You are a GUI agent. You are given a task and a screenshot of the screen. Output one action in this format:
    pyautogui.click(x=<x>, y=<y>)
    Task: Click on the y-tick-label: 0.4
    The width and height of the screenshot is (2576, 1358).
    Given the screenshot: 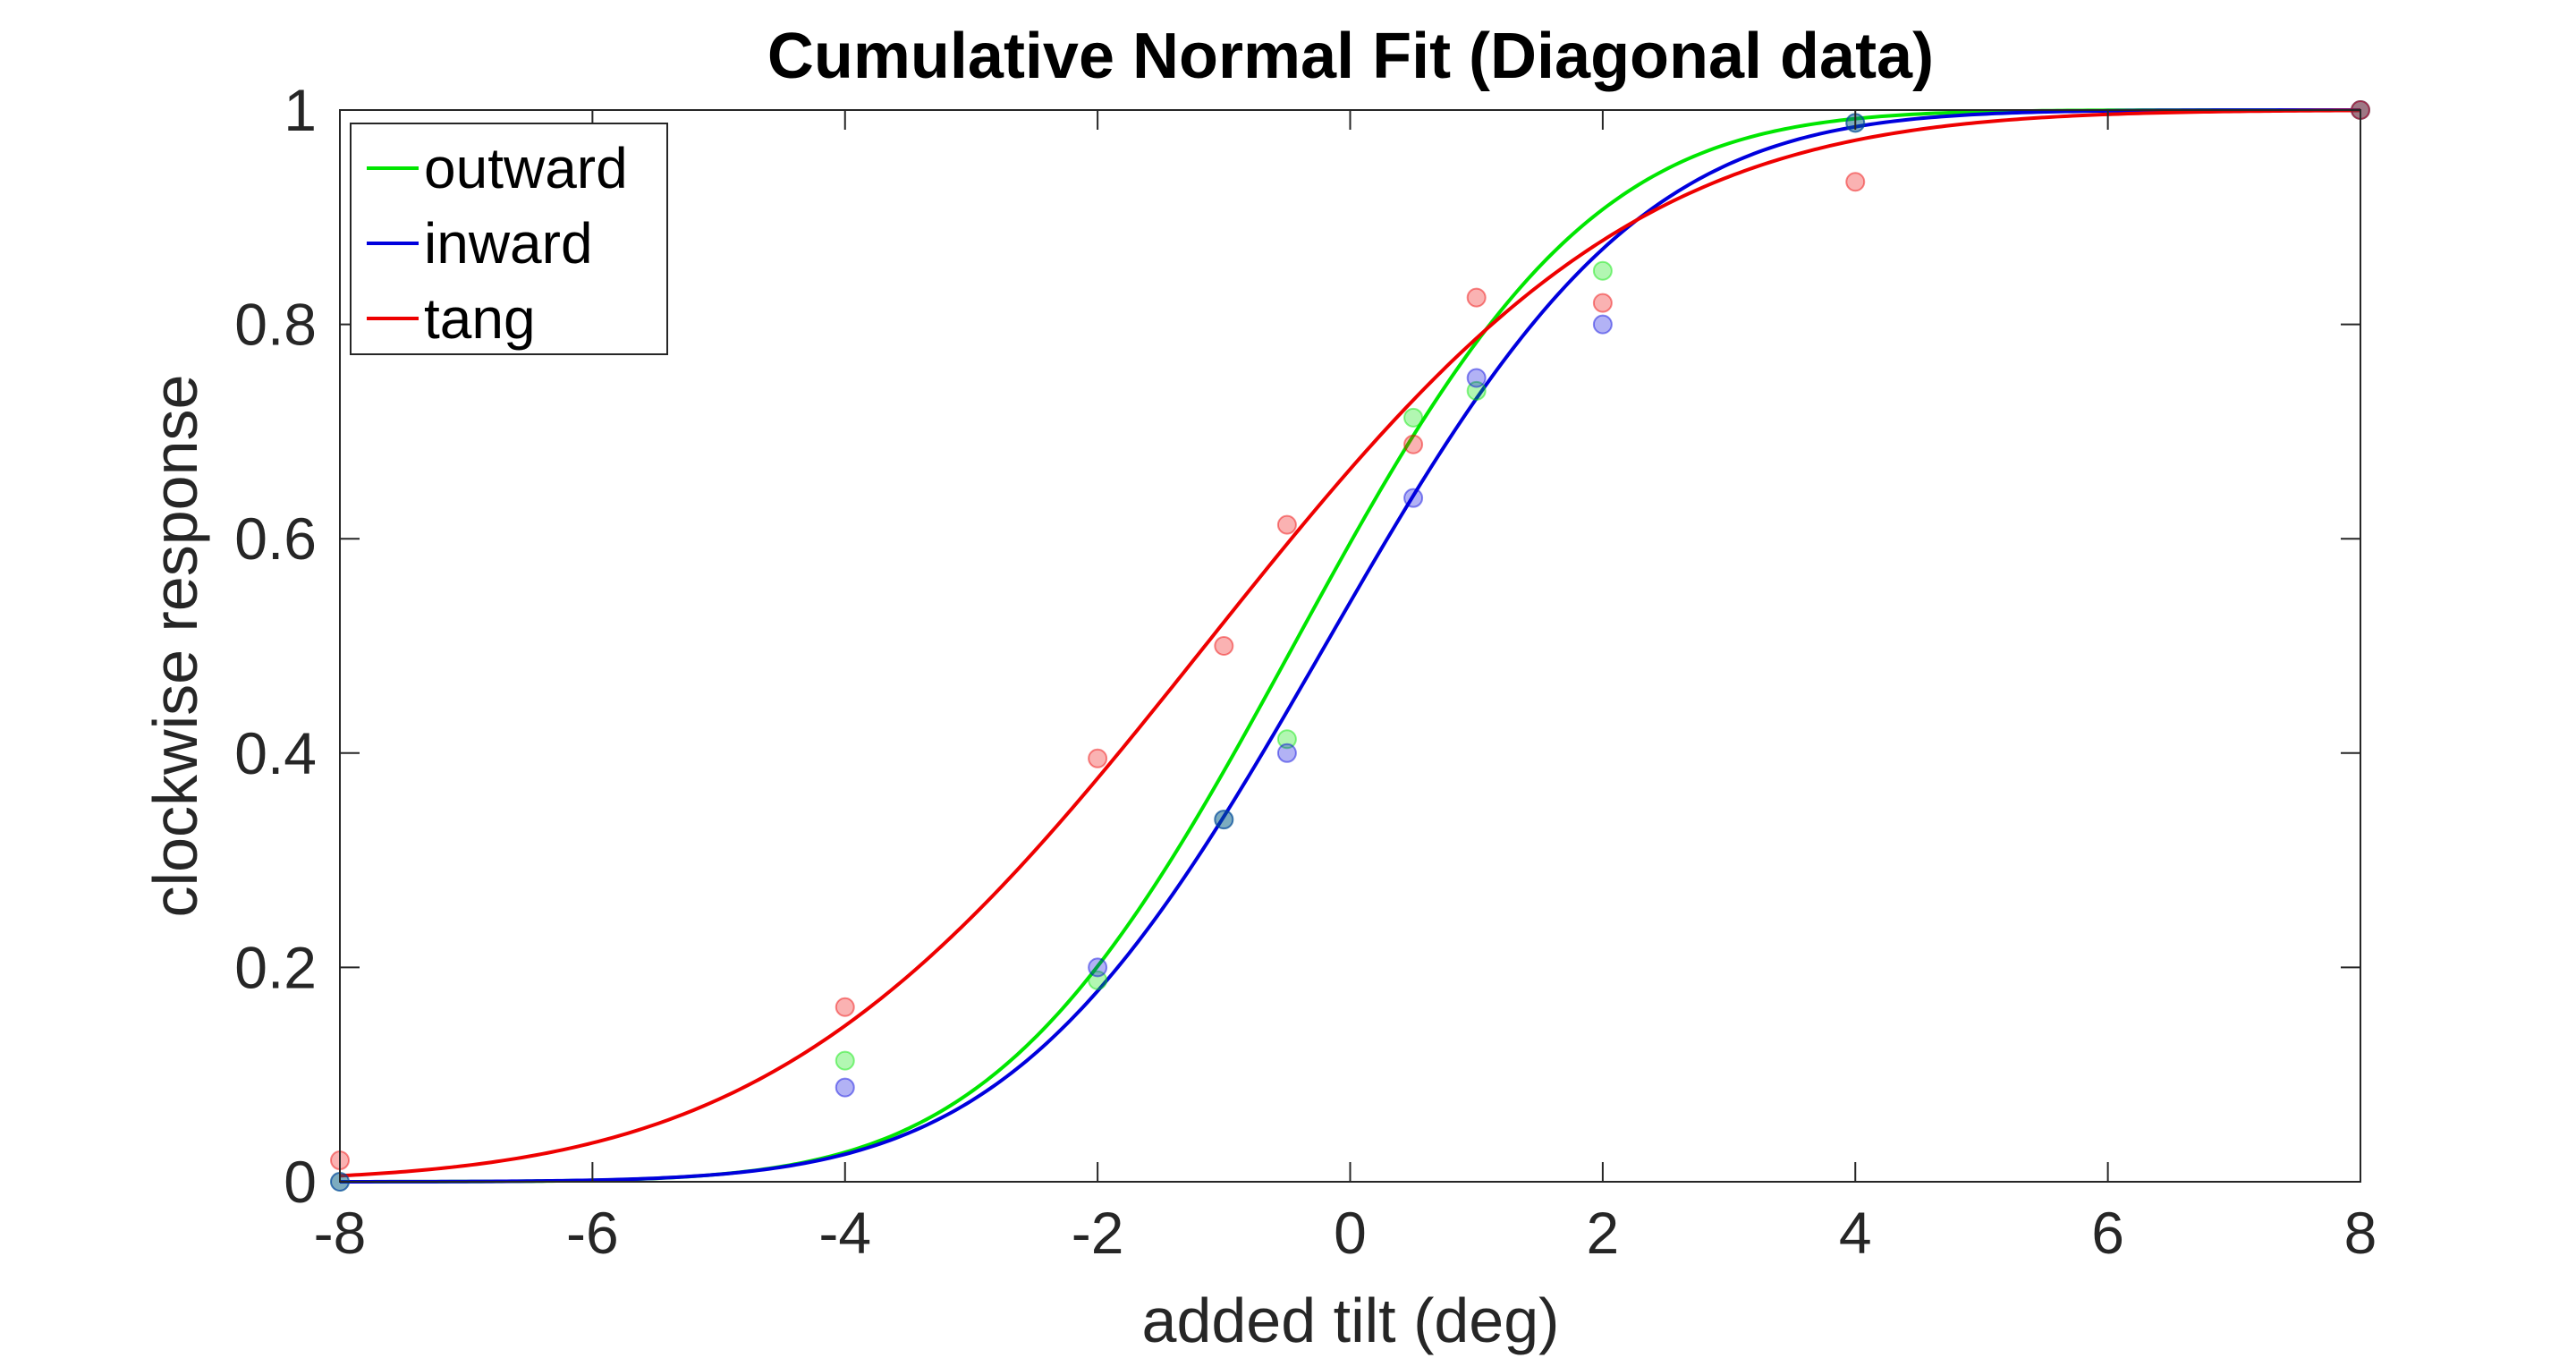 What is the action you would take?
    pyautogui.click(x=275, y=753)
    